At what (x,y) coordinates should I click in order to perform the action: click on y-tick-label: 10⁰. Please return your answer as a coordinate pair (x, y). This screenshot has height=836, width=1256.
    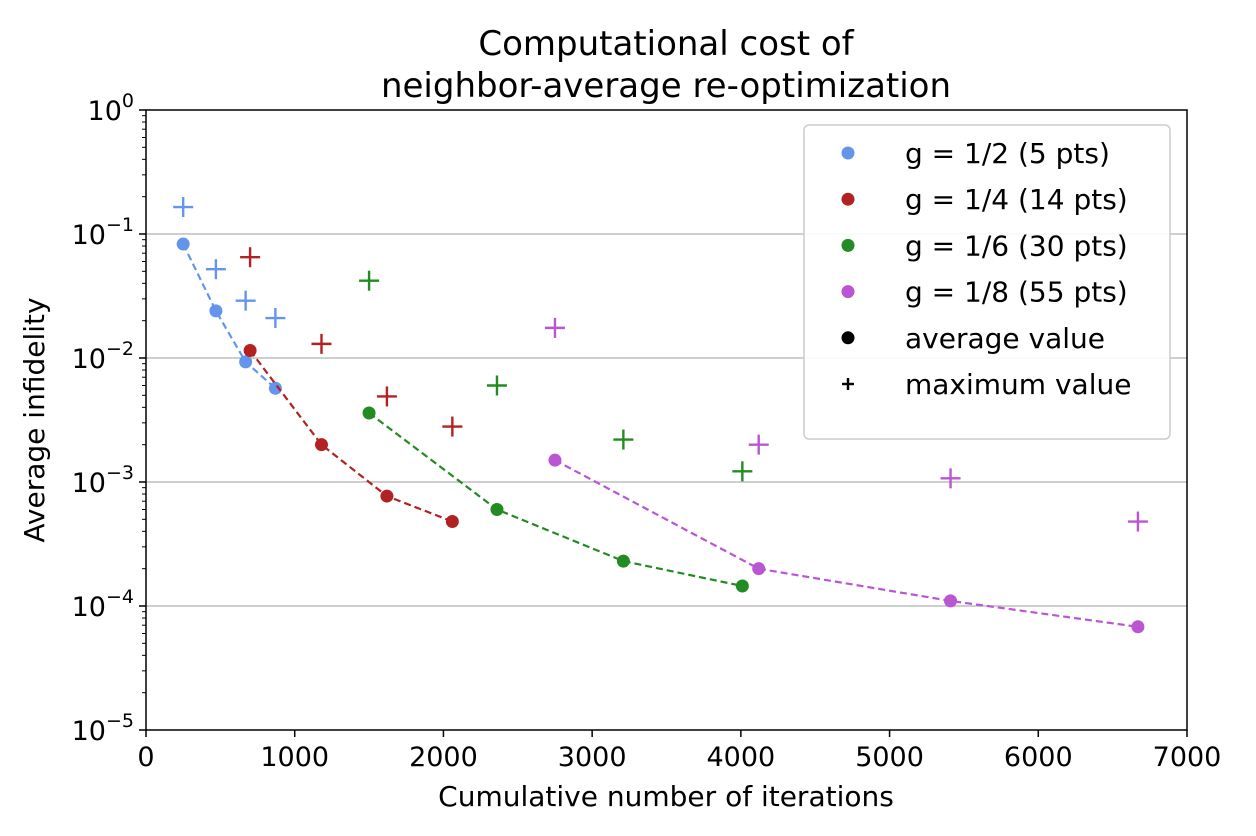
    Looking at the image, I should click on (111, 108).